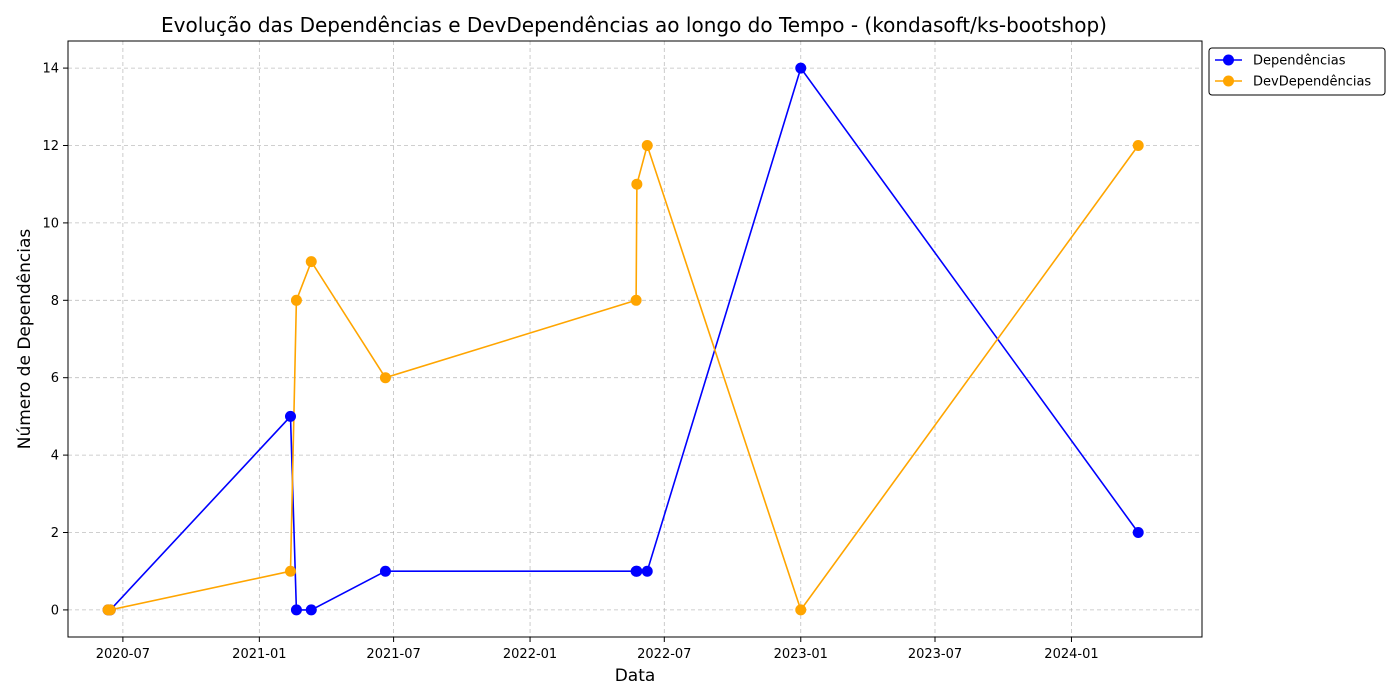 The height and width of the screenshot is (700, 1400). I want to click on legend-box, so click(1297, 71).